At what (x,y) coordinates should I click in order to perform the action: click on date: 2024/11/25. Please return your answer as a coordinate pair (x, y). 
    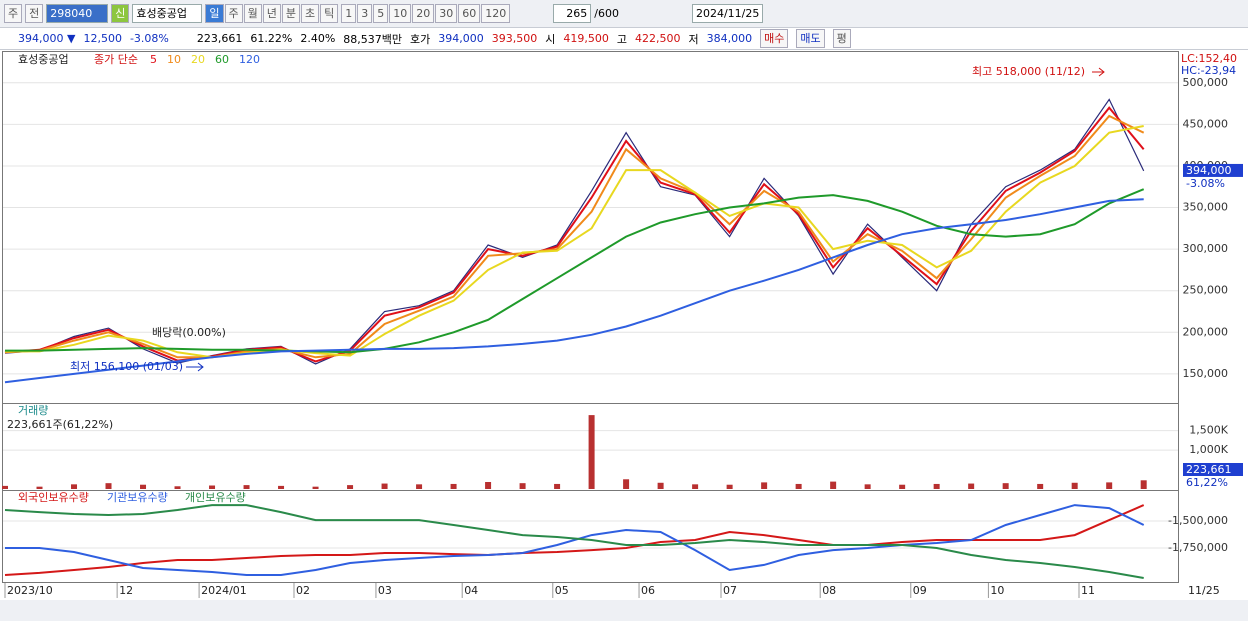
    Looking at the image, I should click on (727, 13).